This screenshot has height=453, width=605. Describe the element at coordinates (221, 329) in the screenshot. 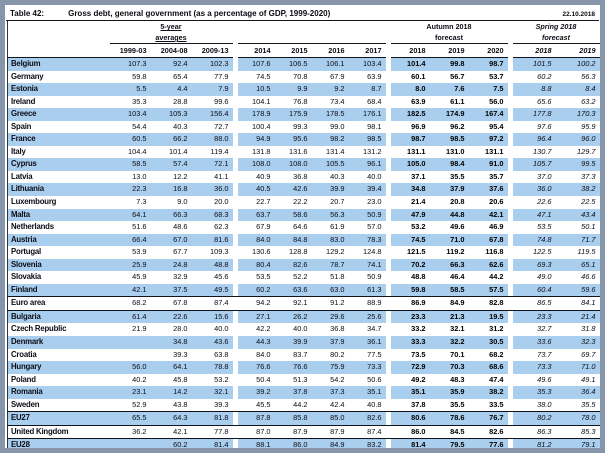

I see `value-cell: 40.0` at that location.